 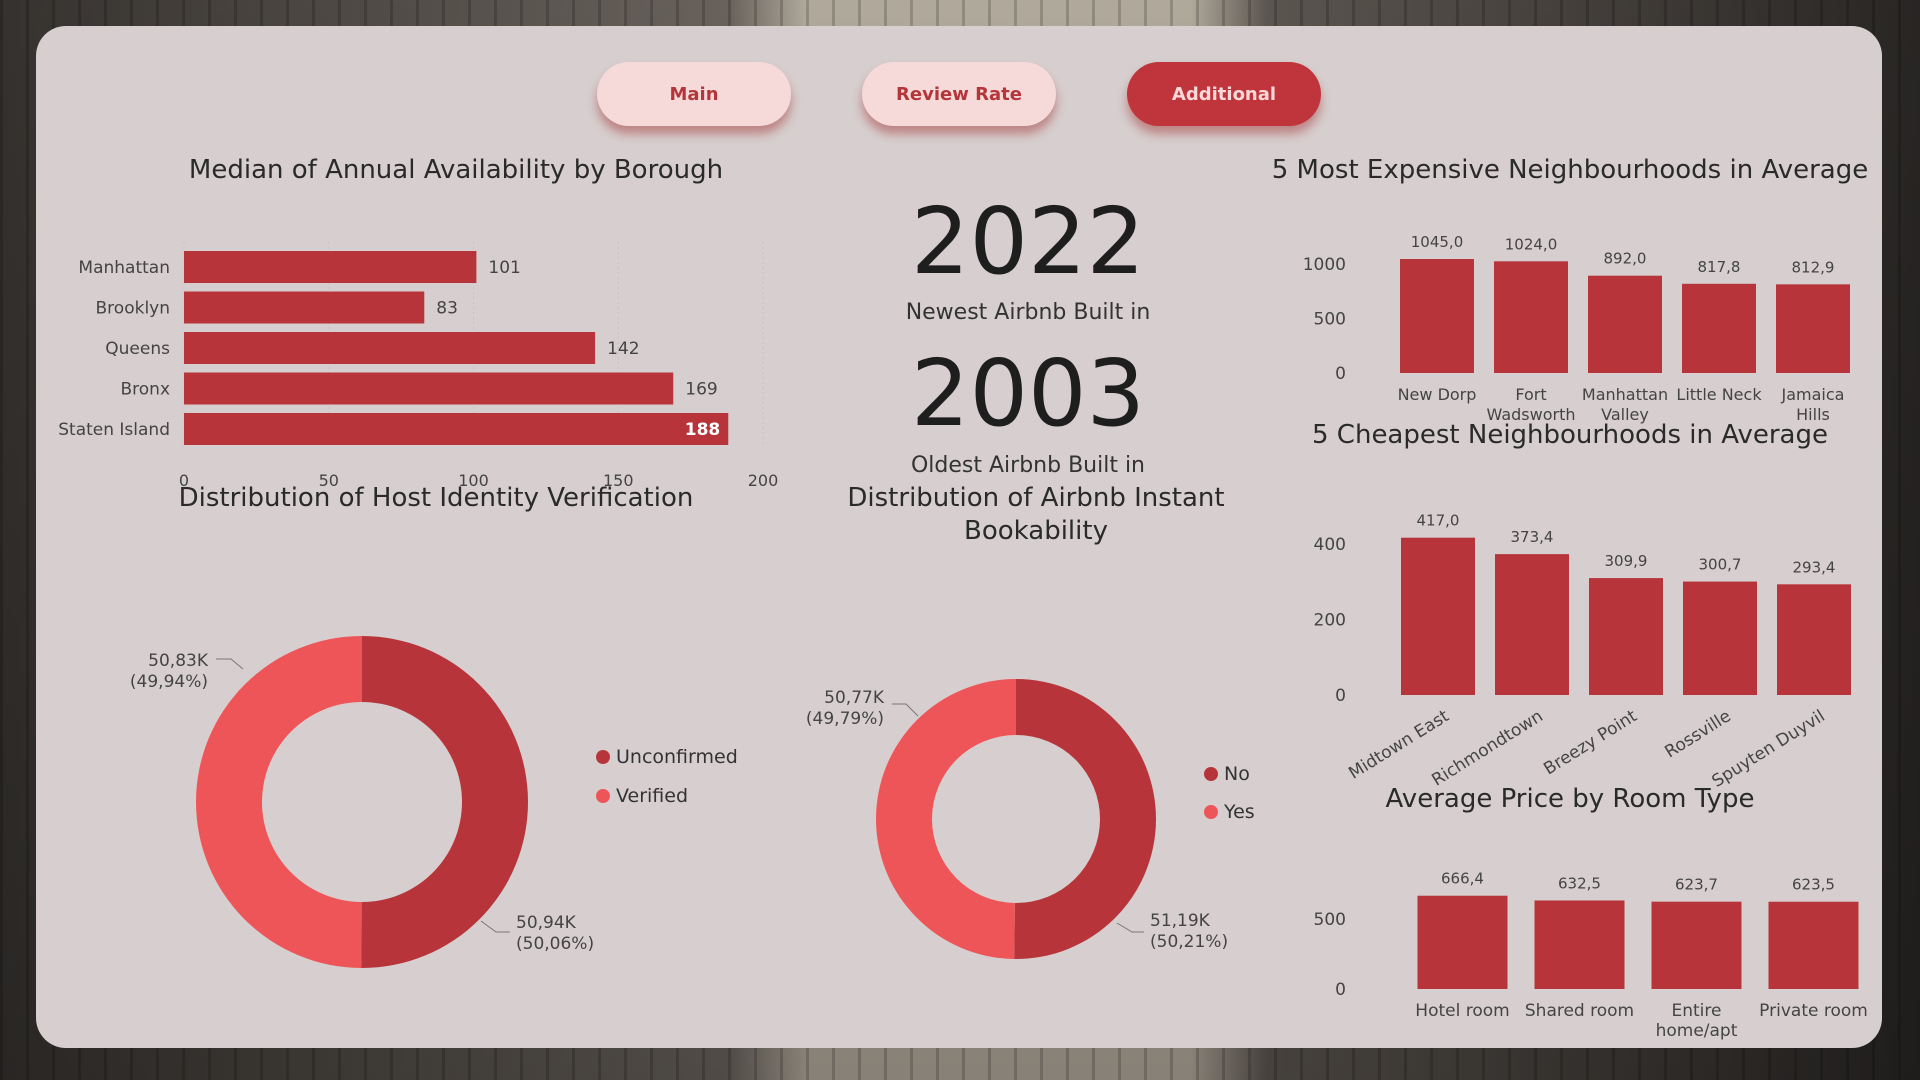 What do you see at coordinates (1814, 567) in the screenshot?
I see `data-label: 293,4` at bounding box center [1814, 567].